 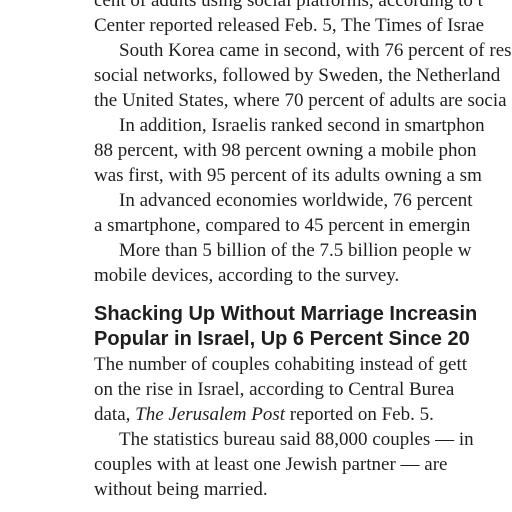 What do you see at coordinates (303, 295) in the screenshot?
I see `section-gap` at bounding box center [303, 295].